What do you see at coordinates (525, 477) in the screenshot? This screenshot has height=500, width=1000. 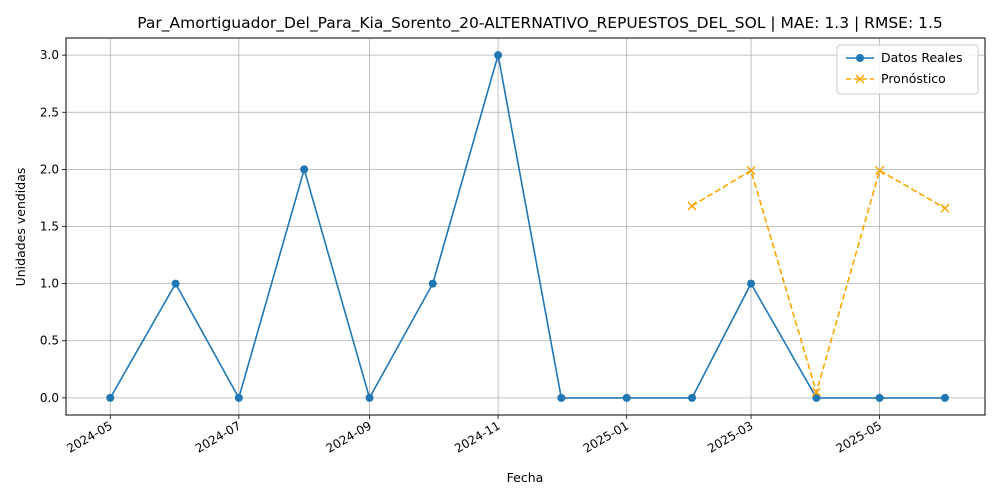 I see `x-axis-label: Fecha` at bounding box center [525, 477].